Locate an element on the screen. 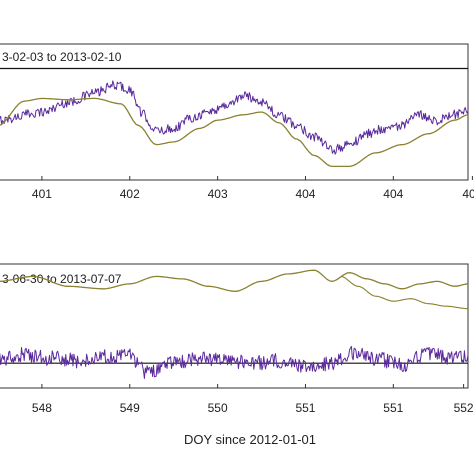 This screenshot has height=474, width=474. x-tick-label: 405 is located at coordinates (468, 194).